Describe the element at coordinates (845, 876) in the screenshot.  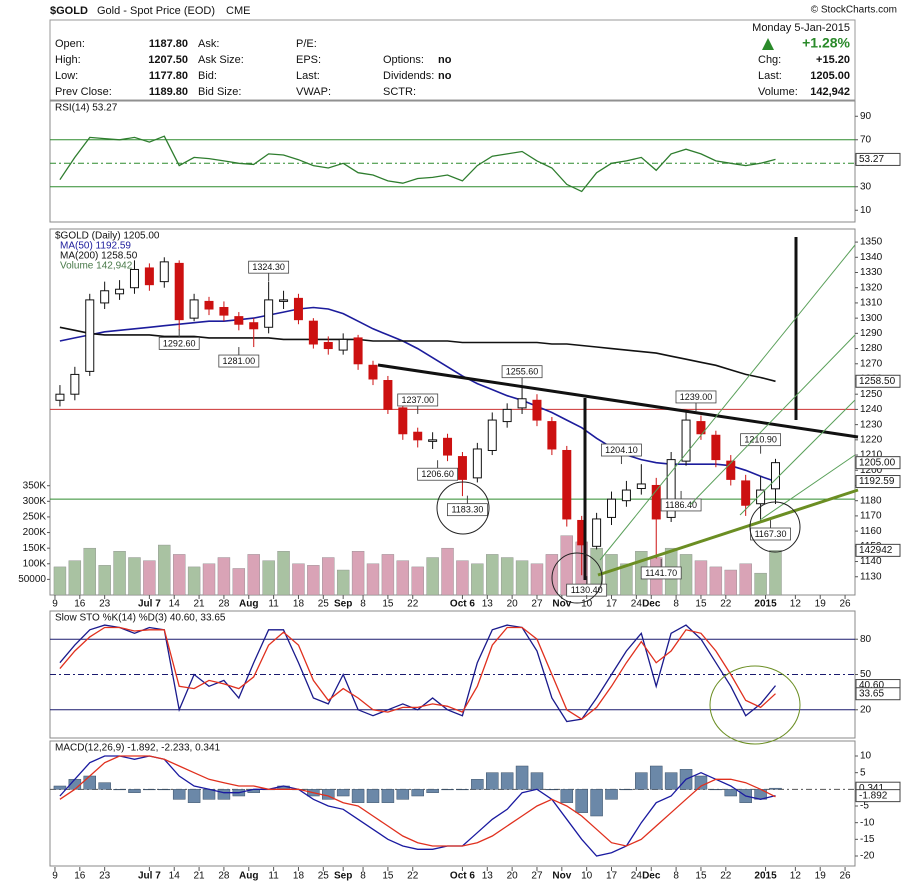
I see `x-tick-label: 26` at that location.